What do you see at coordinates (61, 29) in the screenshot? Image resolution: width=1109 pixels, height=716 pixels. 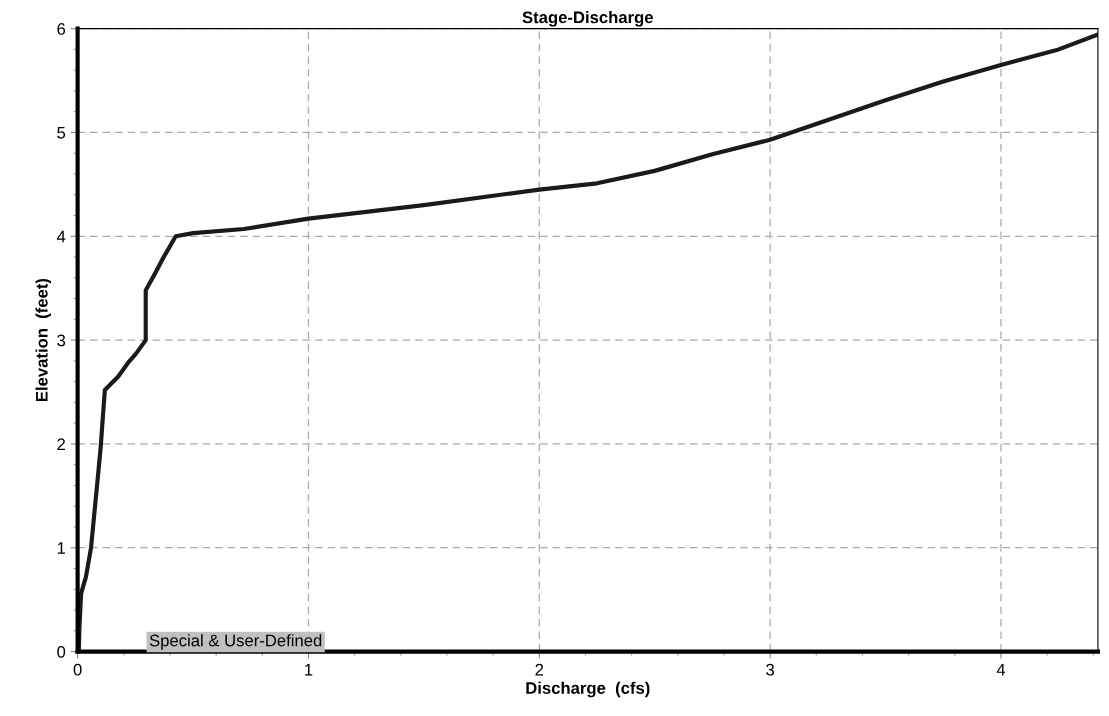 I see `y-tick-label: 6` at bounding box center [61, 29].